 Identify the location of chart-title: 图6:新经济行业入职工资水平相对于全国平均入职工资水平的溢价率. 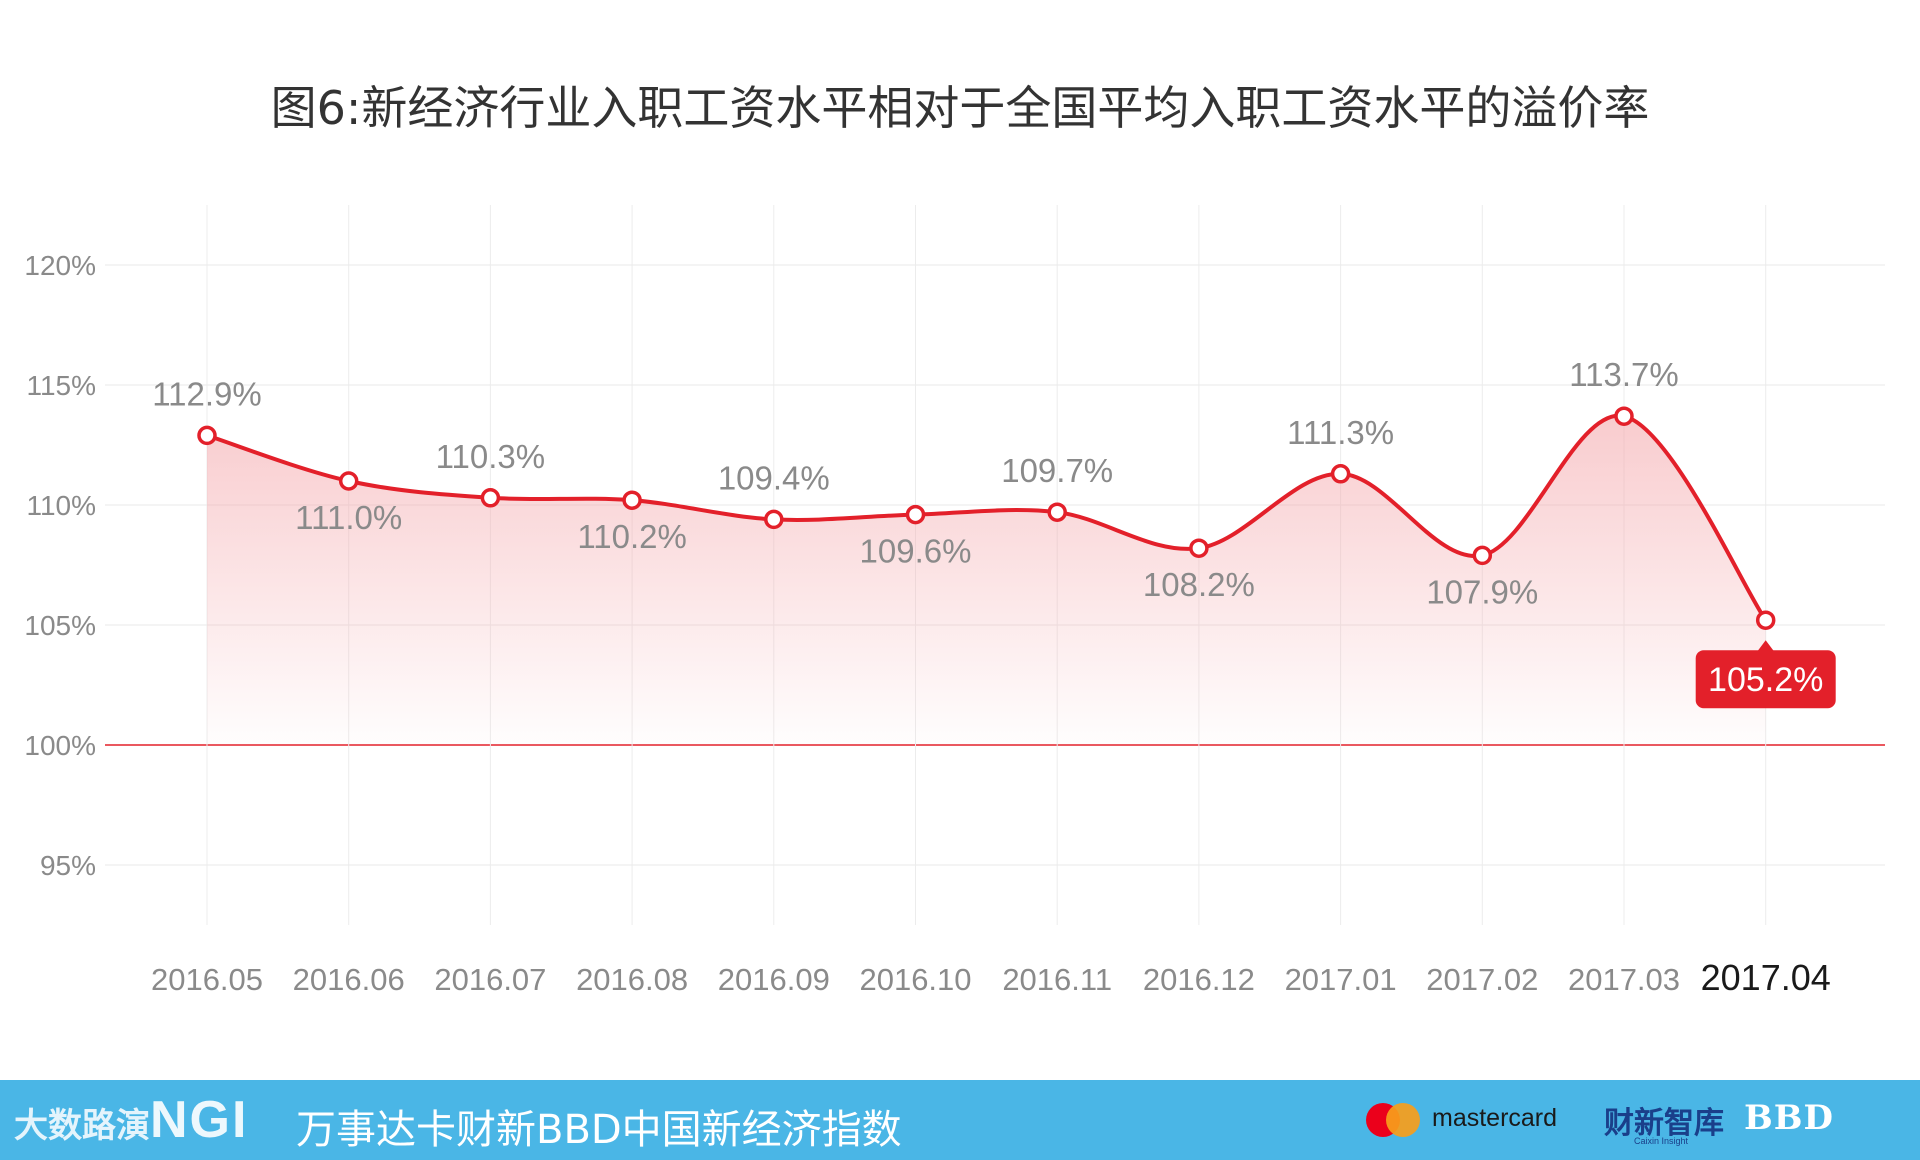
(960, 108).